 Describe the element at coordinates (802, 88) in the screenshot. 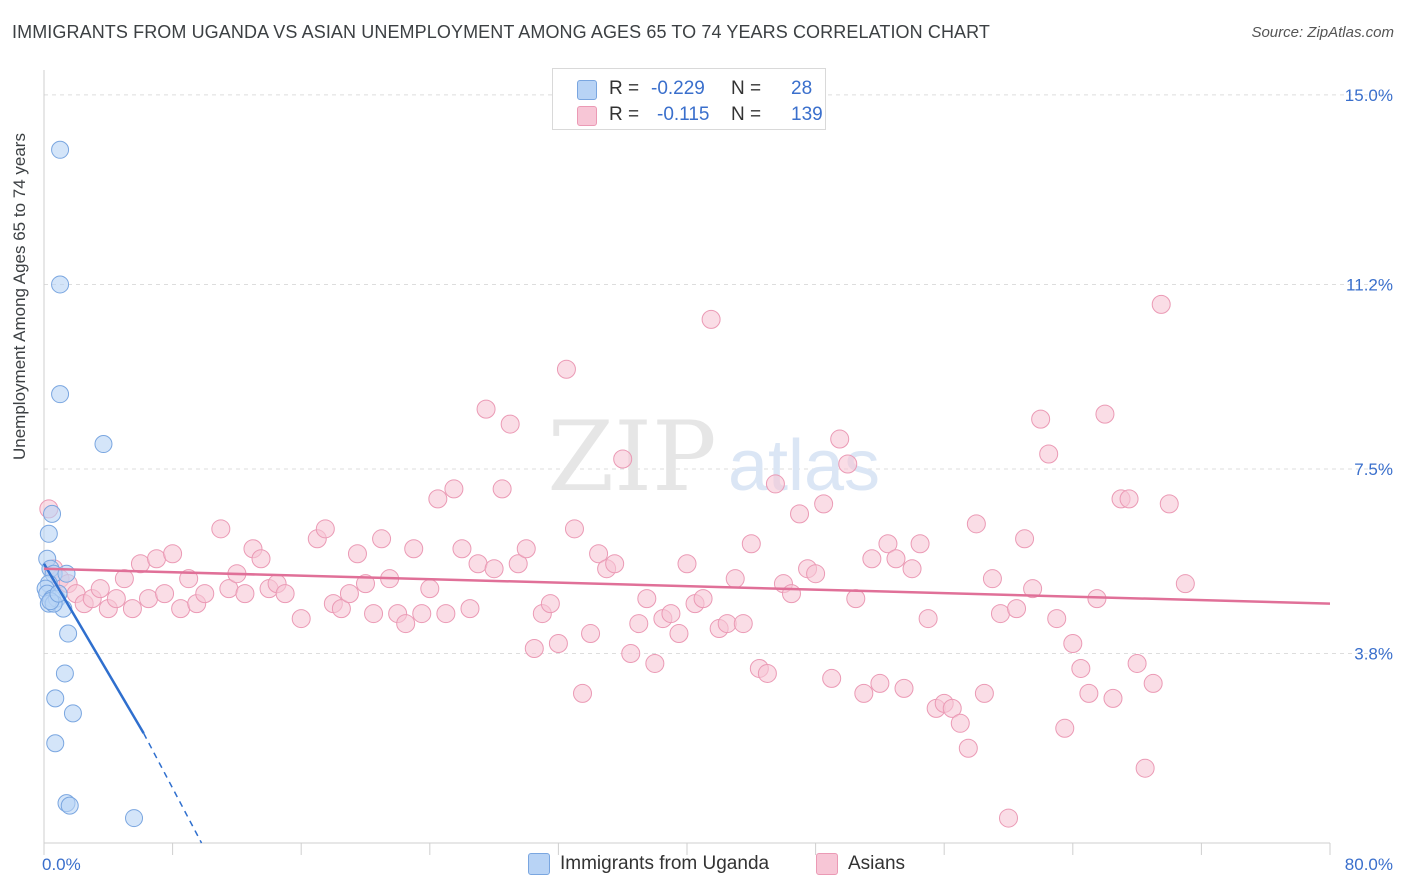

I see `n-value: 28` at that location.